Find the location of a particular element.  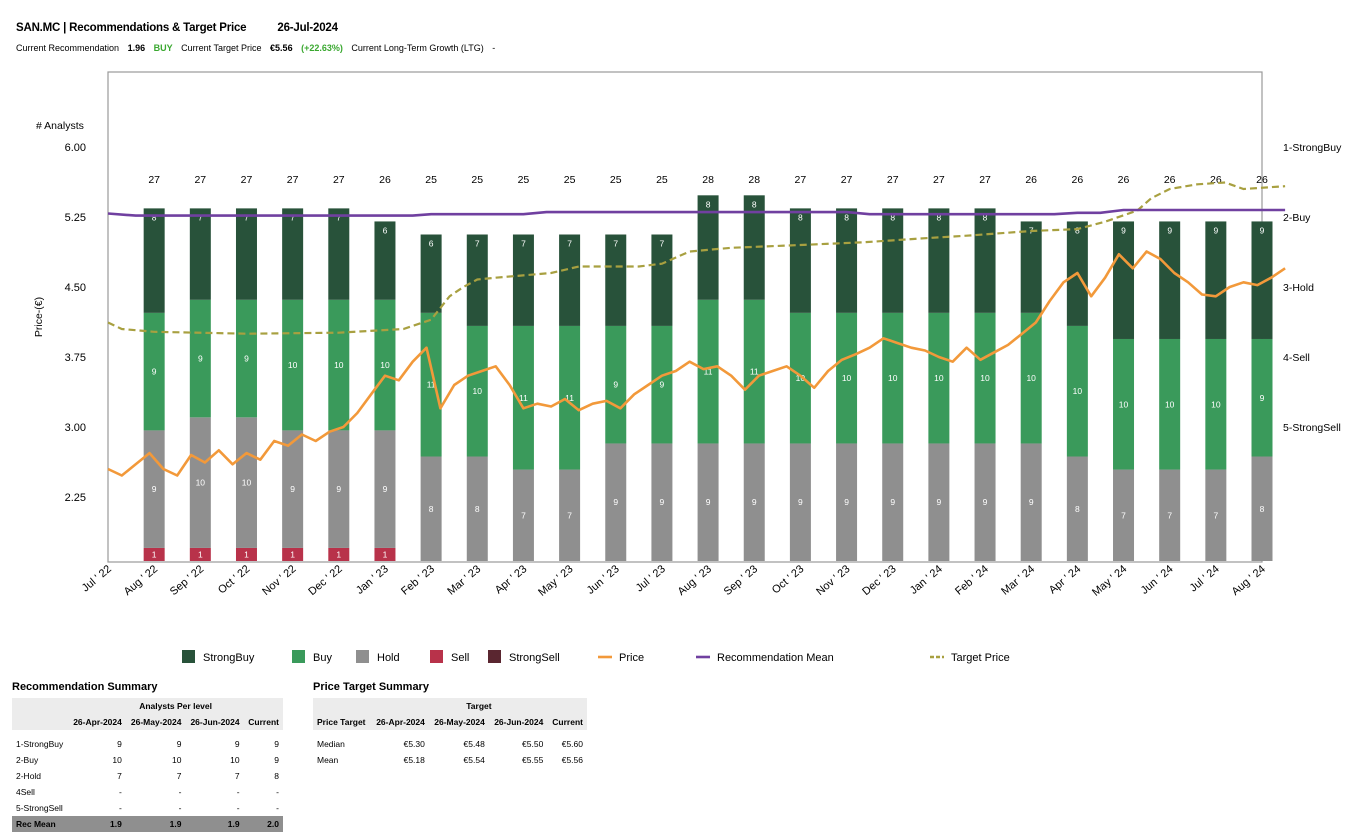

x-tick-label: Jul ' 22 is located at coordinates (97, 578).